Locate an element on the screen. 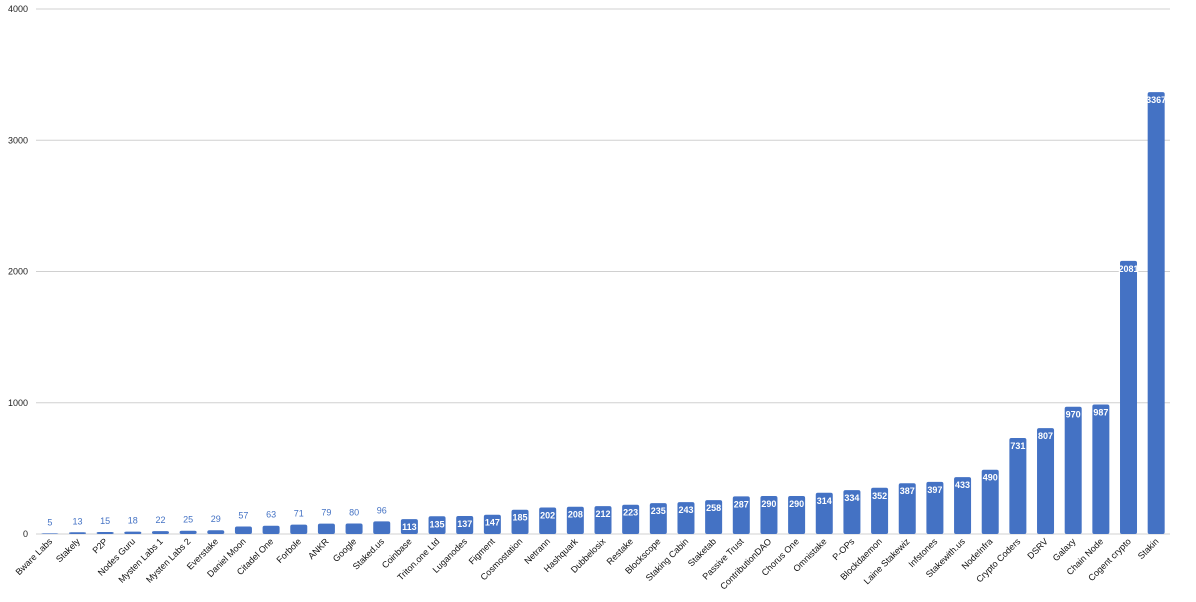 The image size is (1196, 602). value-label: 147 is located at coordinates (492, 523).